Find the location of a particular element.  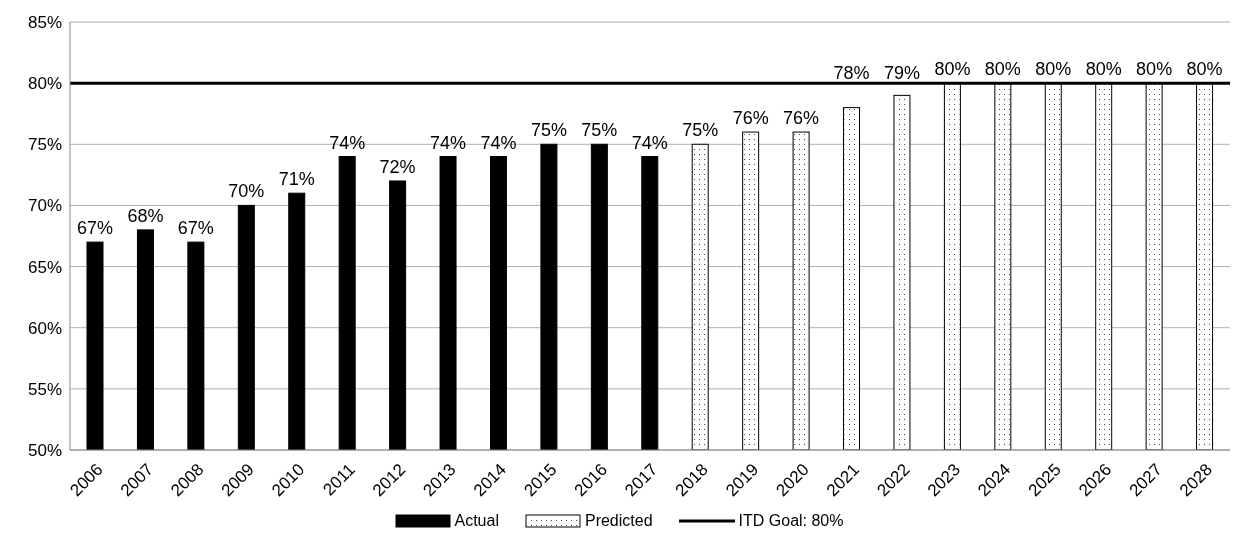

legend-label: Predicted is located at coordinates (618, 521).